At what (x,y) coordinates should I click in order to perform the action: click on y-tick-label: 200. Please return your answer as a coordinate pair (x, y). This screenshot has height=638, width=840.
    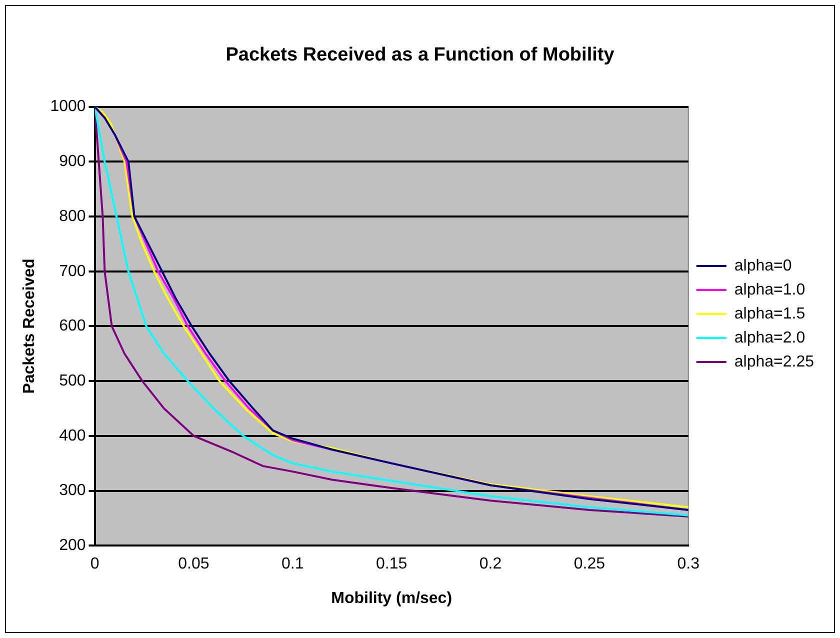
    Looking at the image, I should click on (72, 545).